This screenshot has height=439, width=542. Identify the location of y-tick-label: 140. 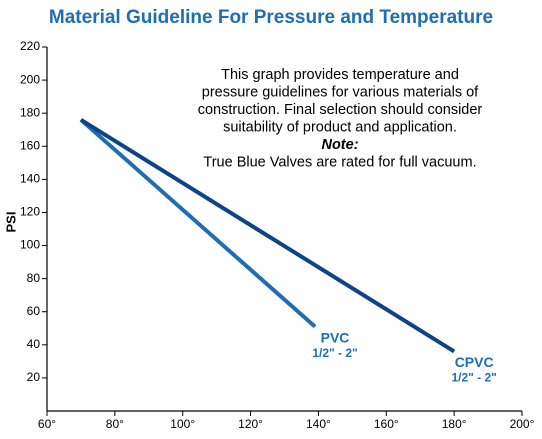
(30, 179).